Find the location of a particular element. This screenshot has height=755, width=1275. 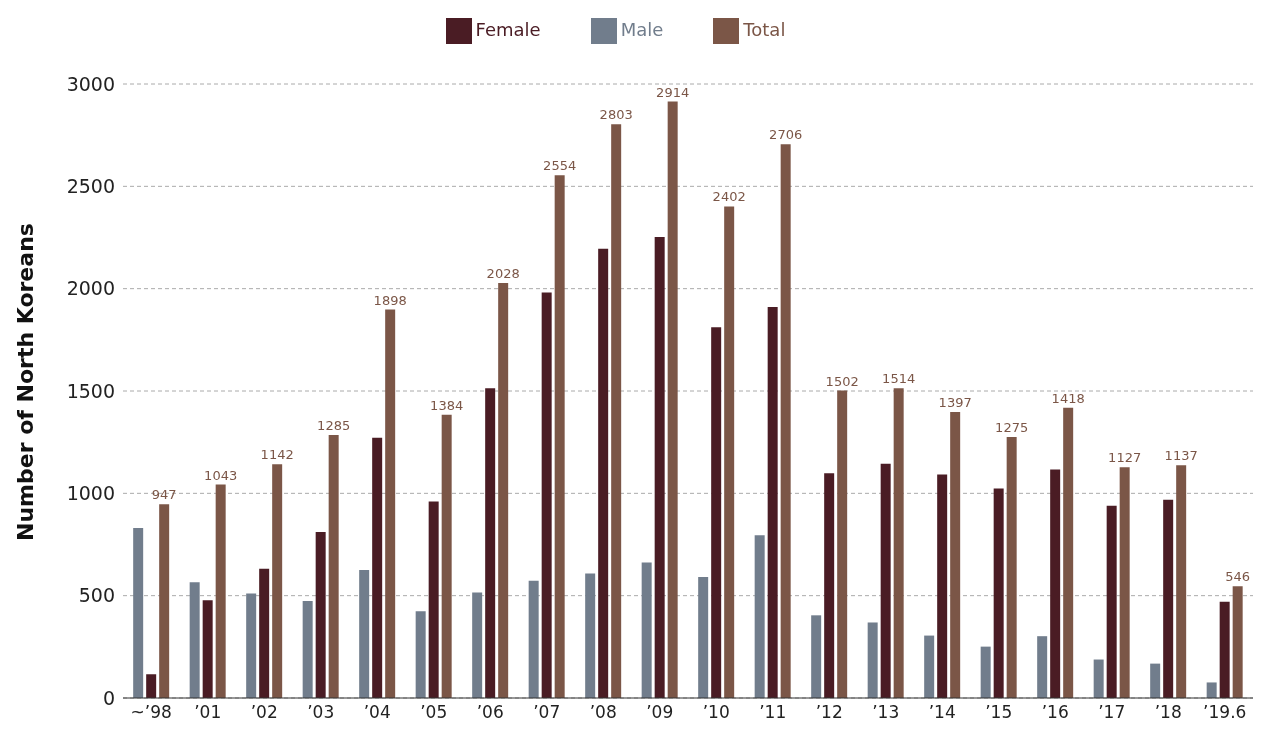

y-tick-label: 2000 is located at coordinates (90, 288).